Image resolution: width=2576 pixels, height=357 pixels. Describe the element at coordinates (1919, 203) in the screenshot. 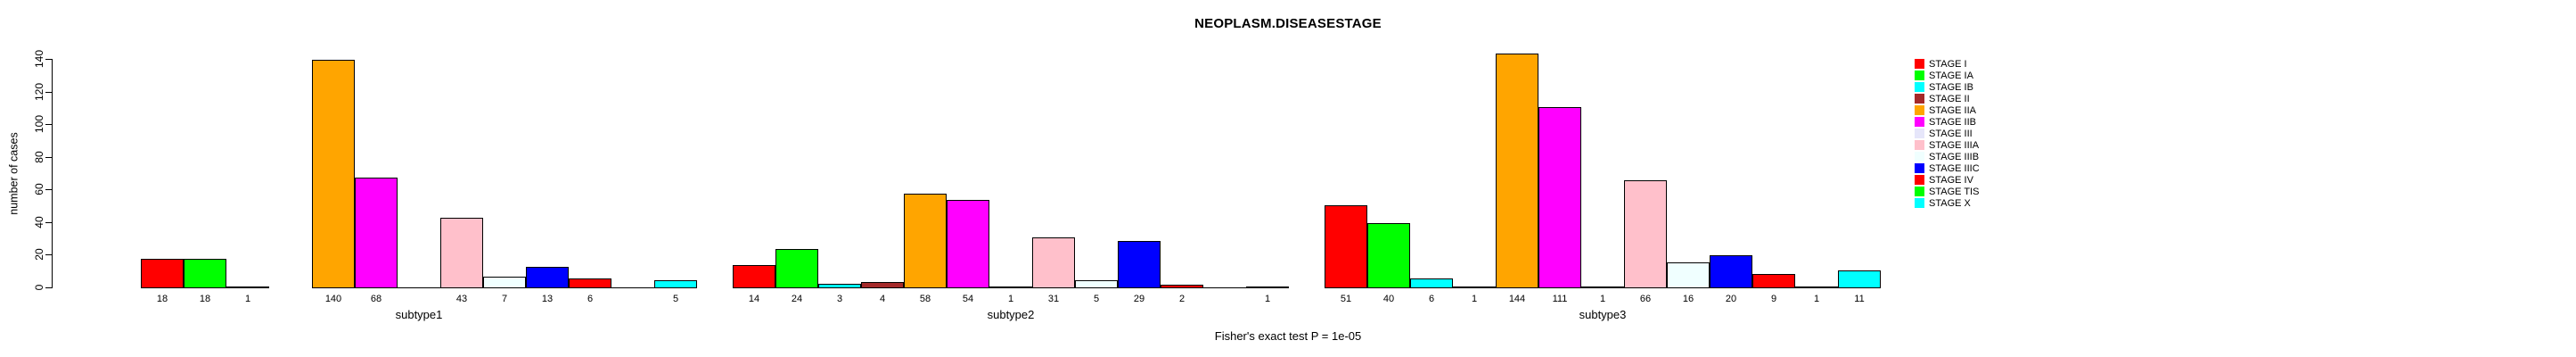

I see `legend-swatch-stage-x` at that location.